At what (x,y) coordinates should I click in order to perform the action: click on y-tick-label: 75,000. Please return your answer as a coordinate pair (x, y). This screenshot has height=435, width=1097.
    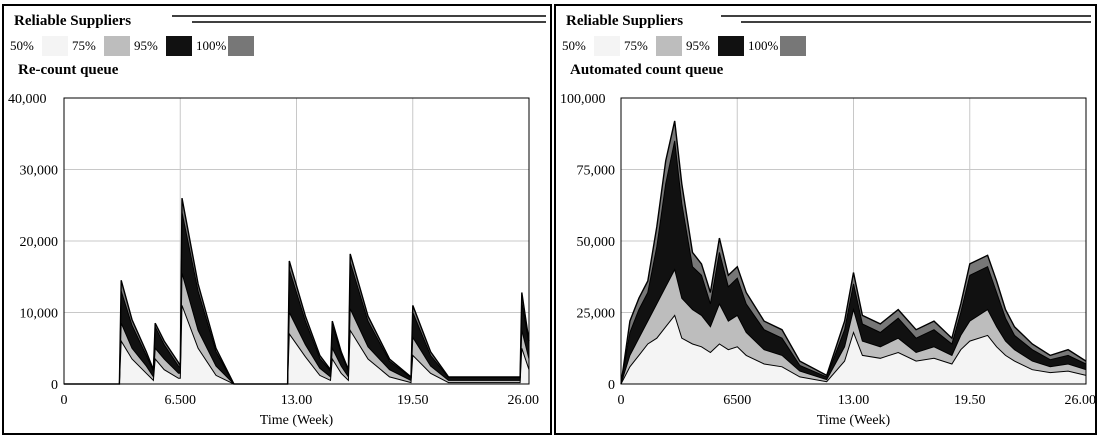
    Looking at the image, I should click on (596, 171).